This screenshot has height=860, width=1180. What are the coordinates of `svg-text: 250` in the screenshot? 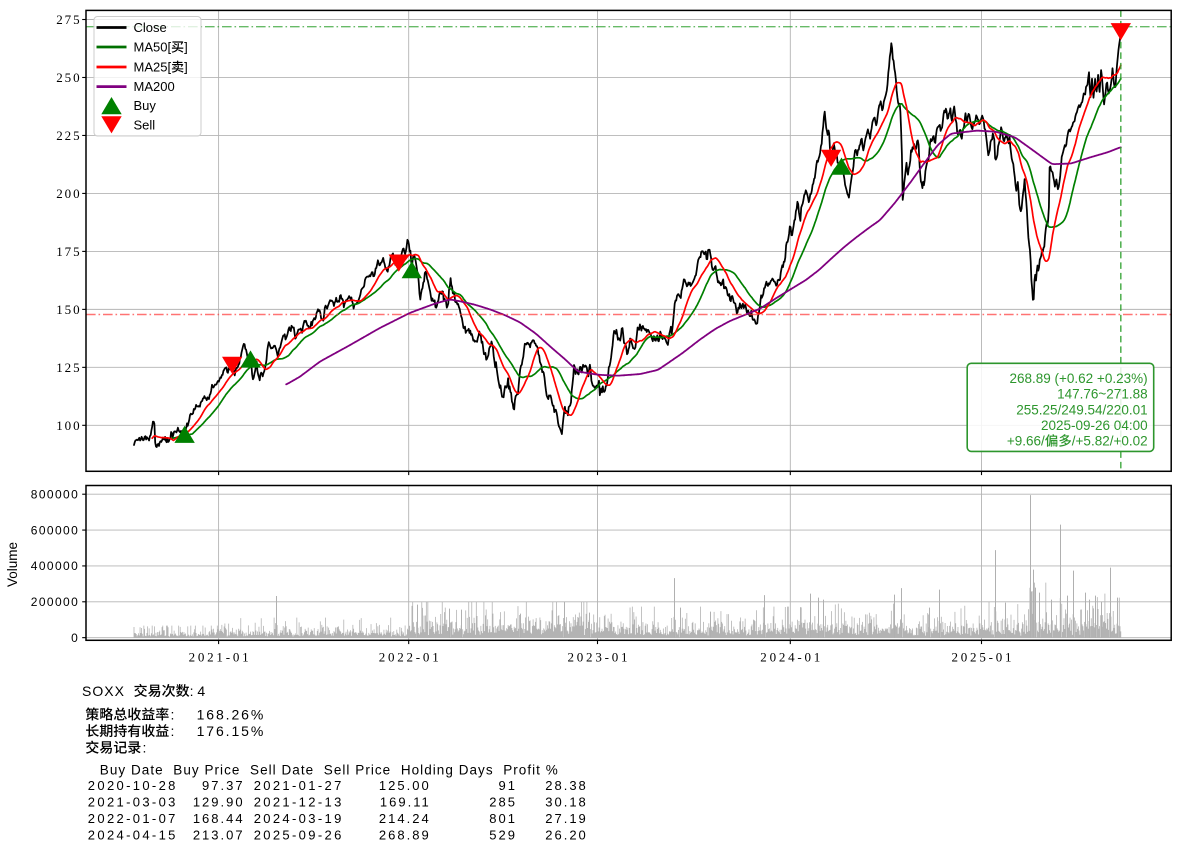 It's located at (67, 77).